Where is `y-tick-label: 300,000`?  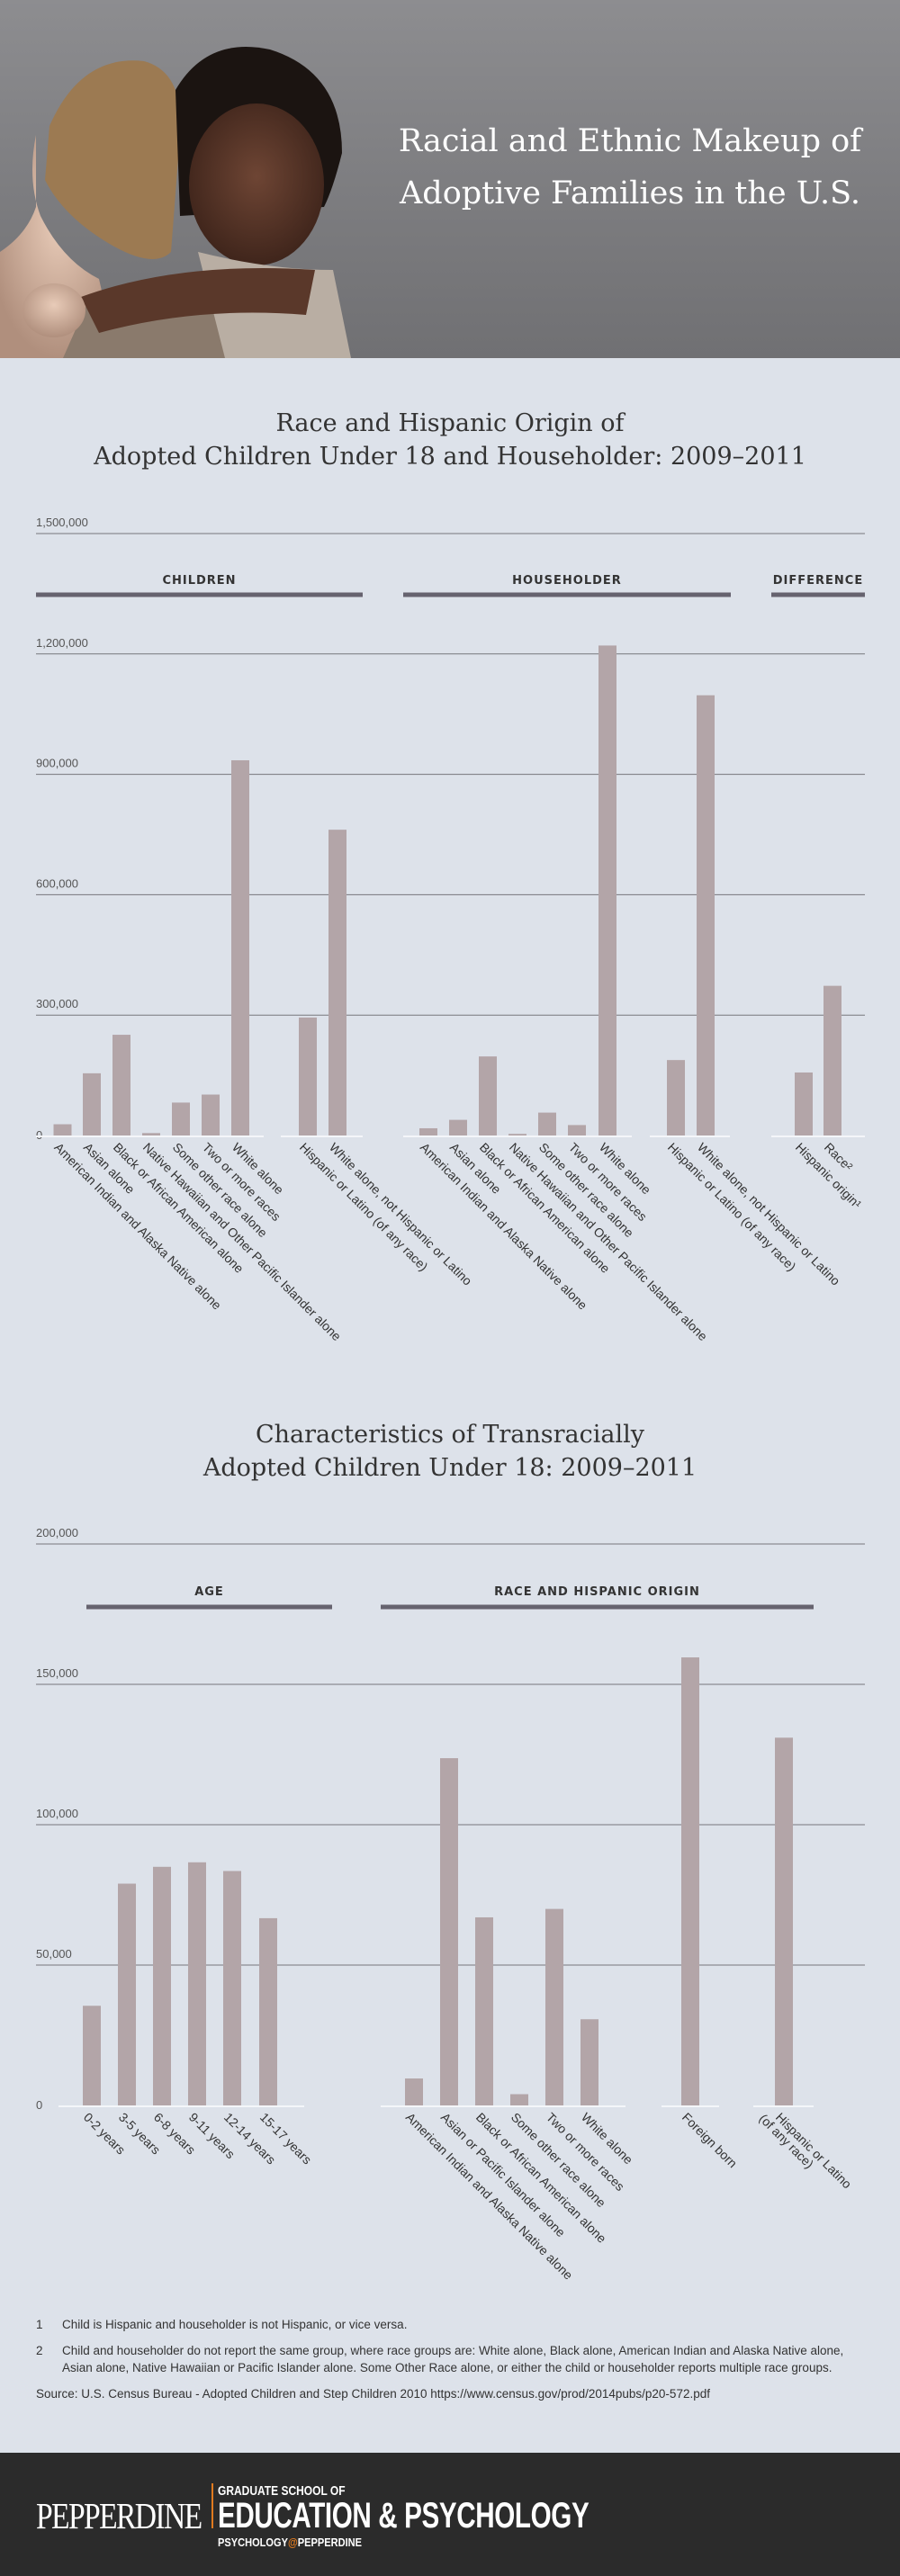 y-tick-label: 300,000 is located at coordinates (57, 1004).